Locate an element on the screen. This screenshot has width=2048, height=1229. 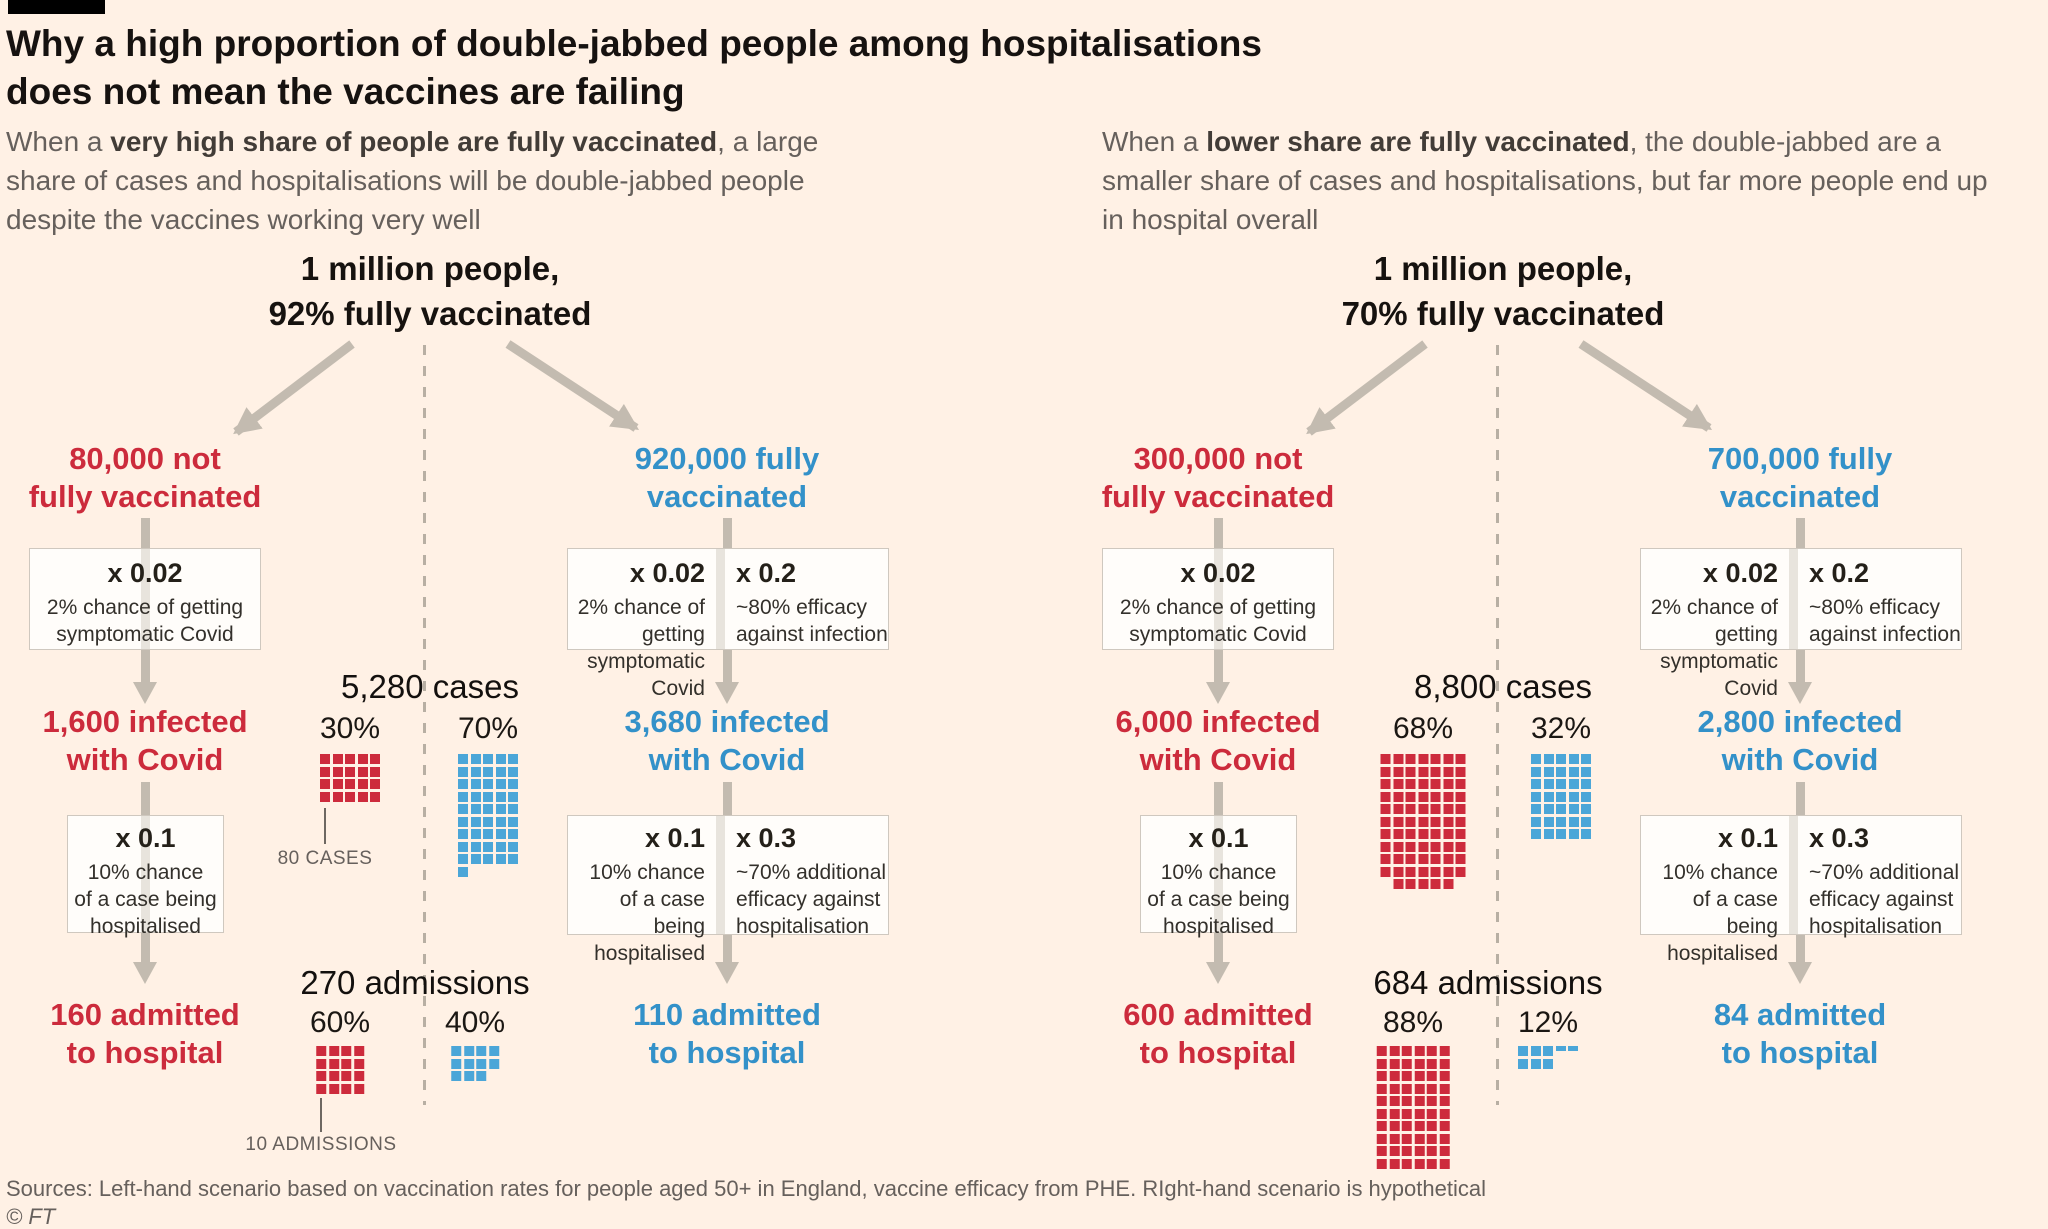
multiplier-desc-line1: ~80% efficacy is located at coordinates (1874, 607).